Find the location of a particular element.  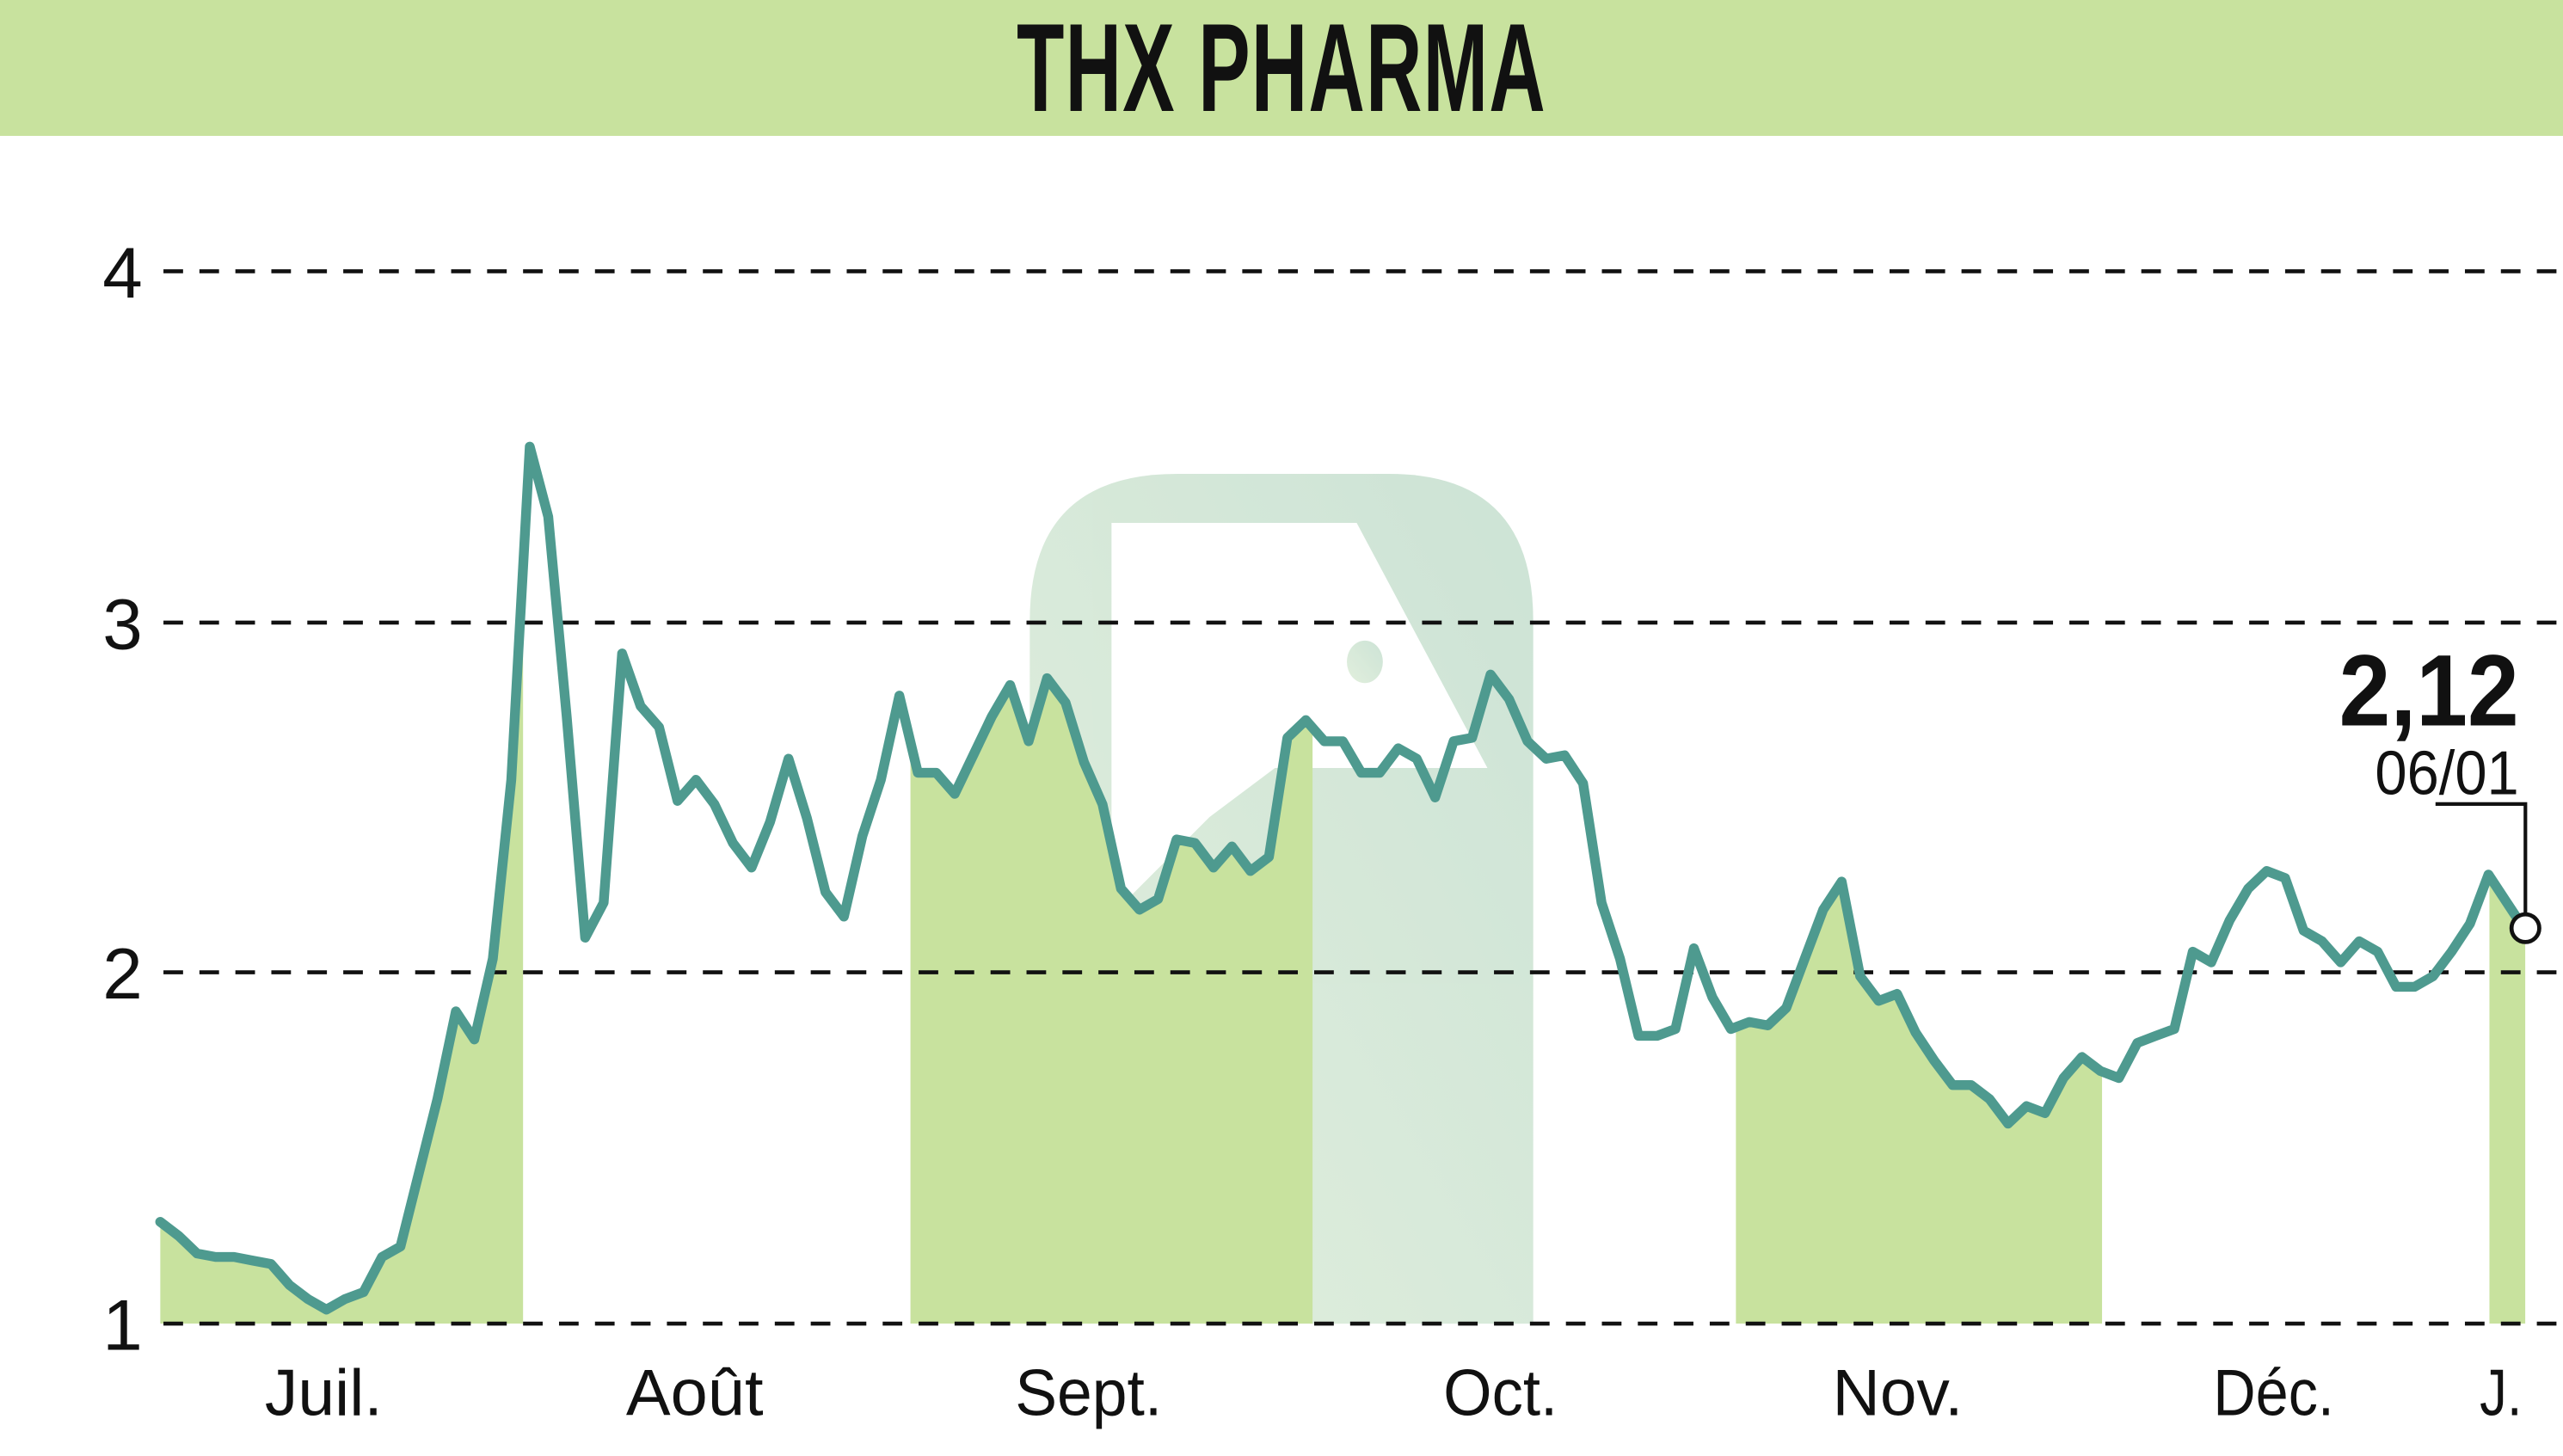

x-label-nov: Nov. is located at coordinates (1897, 1393).